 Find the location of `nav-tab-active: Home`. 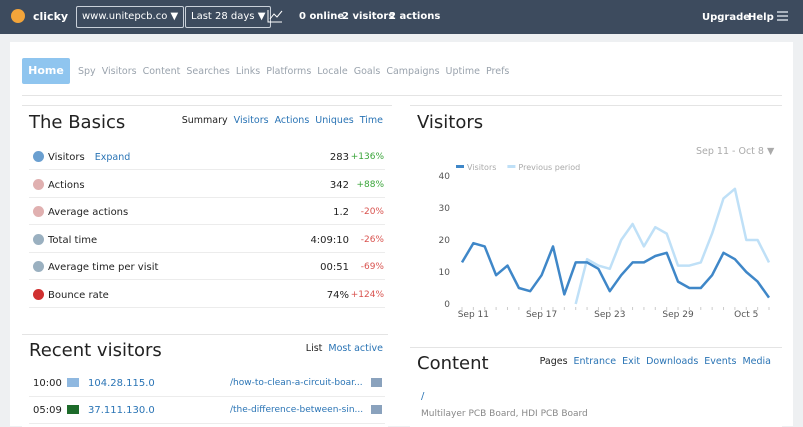

nav-tab-active: Home is located at coordinates (46, 71).